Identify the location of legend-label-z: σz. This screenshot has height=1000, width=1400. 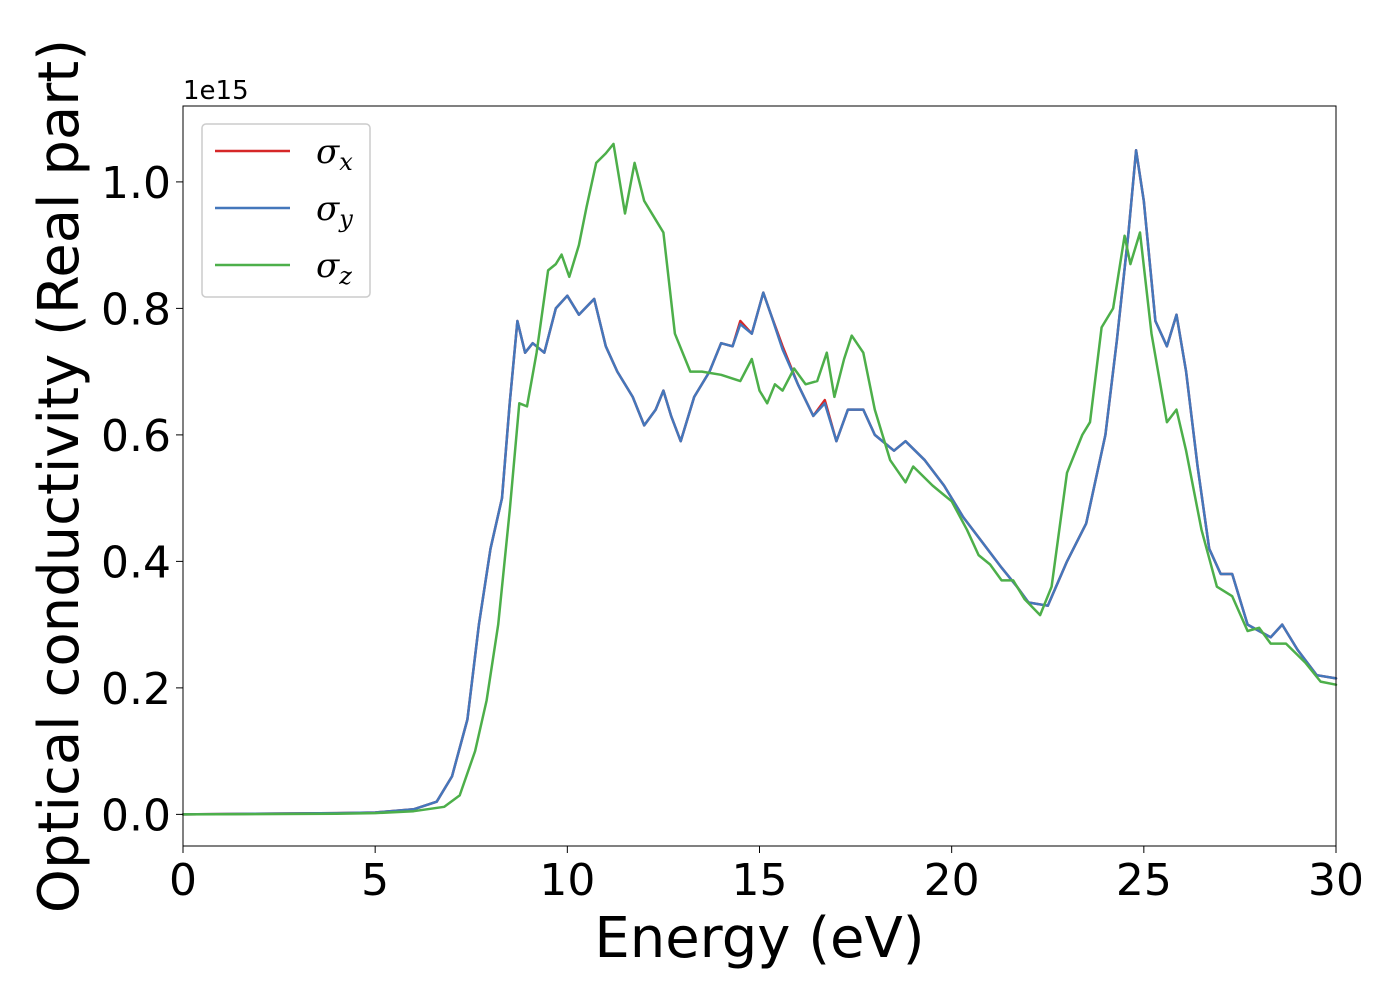
(334, 268).